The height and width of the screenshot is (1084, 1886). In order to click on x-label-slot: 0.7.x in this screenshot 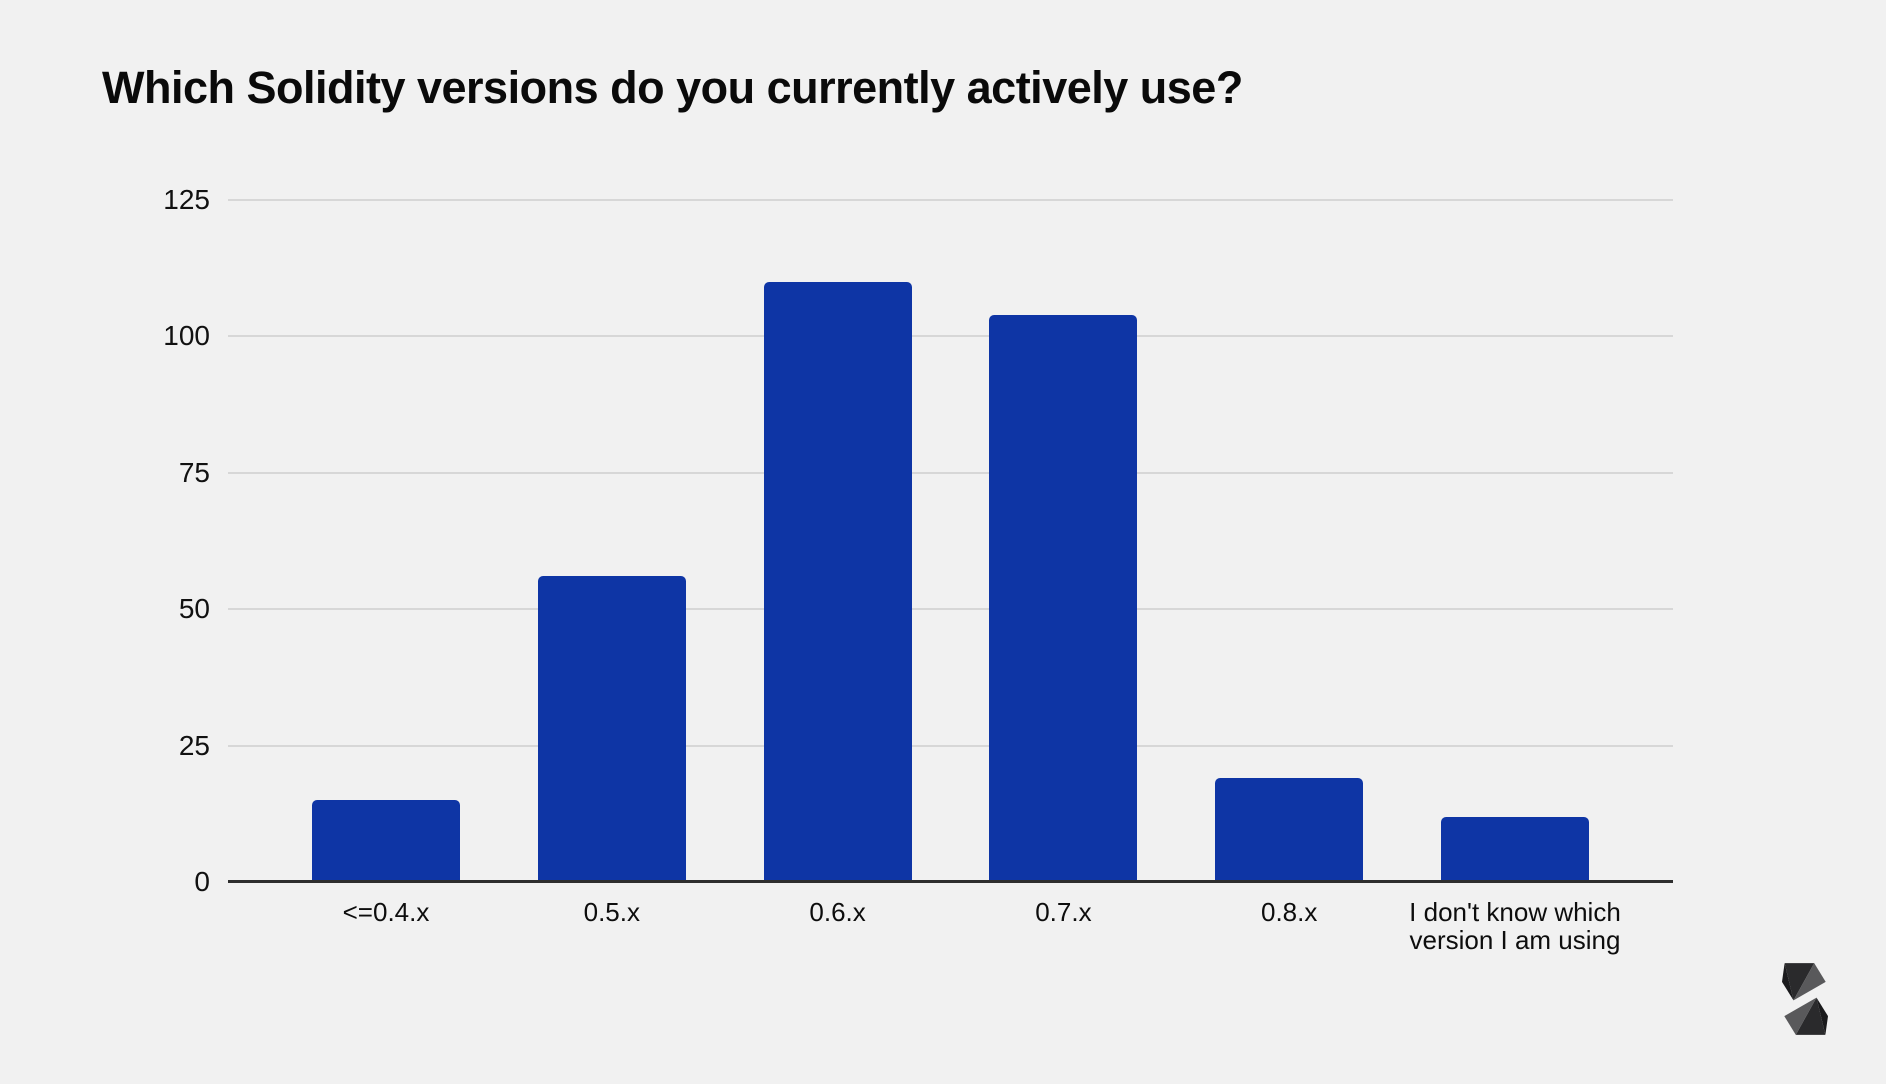, I will do `click(1063, 943)`.